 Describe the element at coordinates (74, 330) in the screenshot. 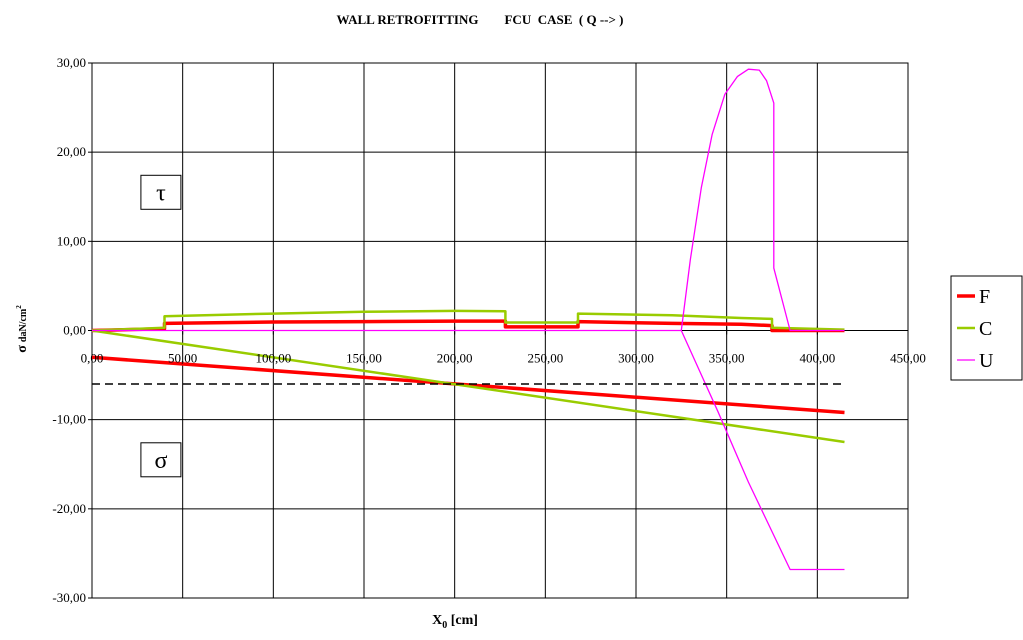

I see `y-tick-label: 0,00` at that location.